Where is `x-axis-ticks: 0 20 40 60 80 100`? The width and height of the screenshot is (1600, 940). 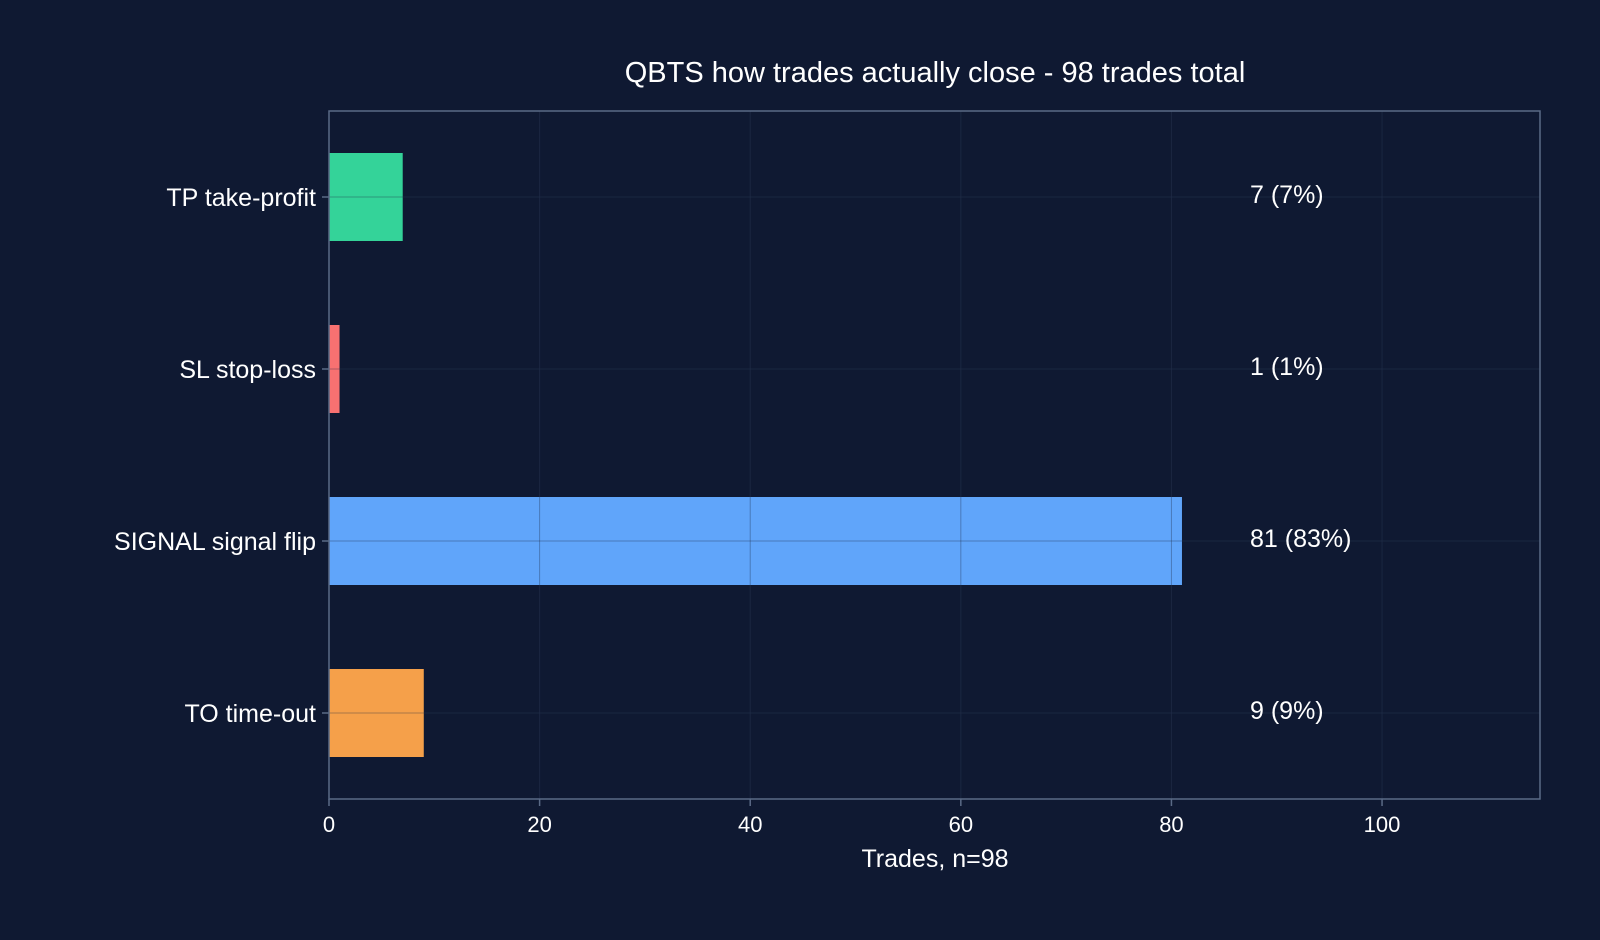
x-axis-ticks: 0 20 40 60 80 100 is located at coordinates (862, 818).